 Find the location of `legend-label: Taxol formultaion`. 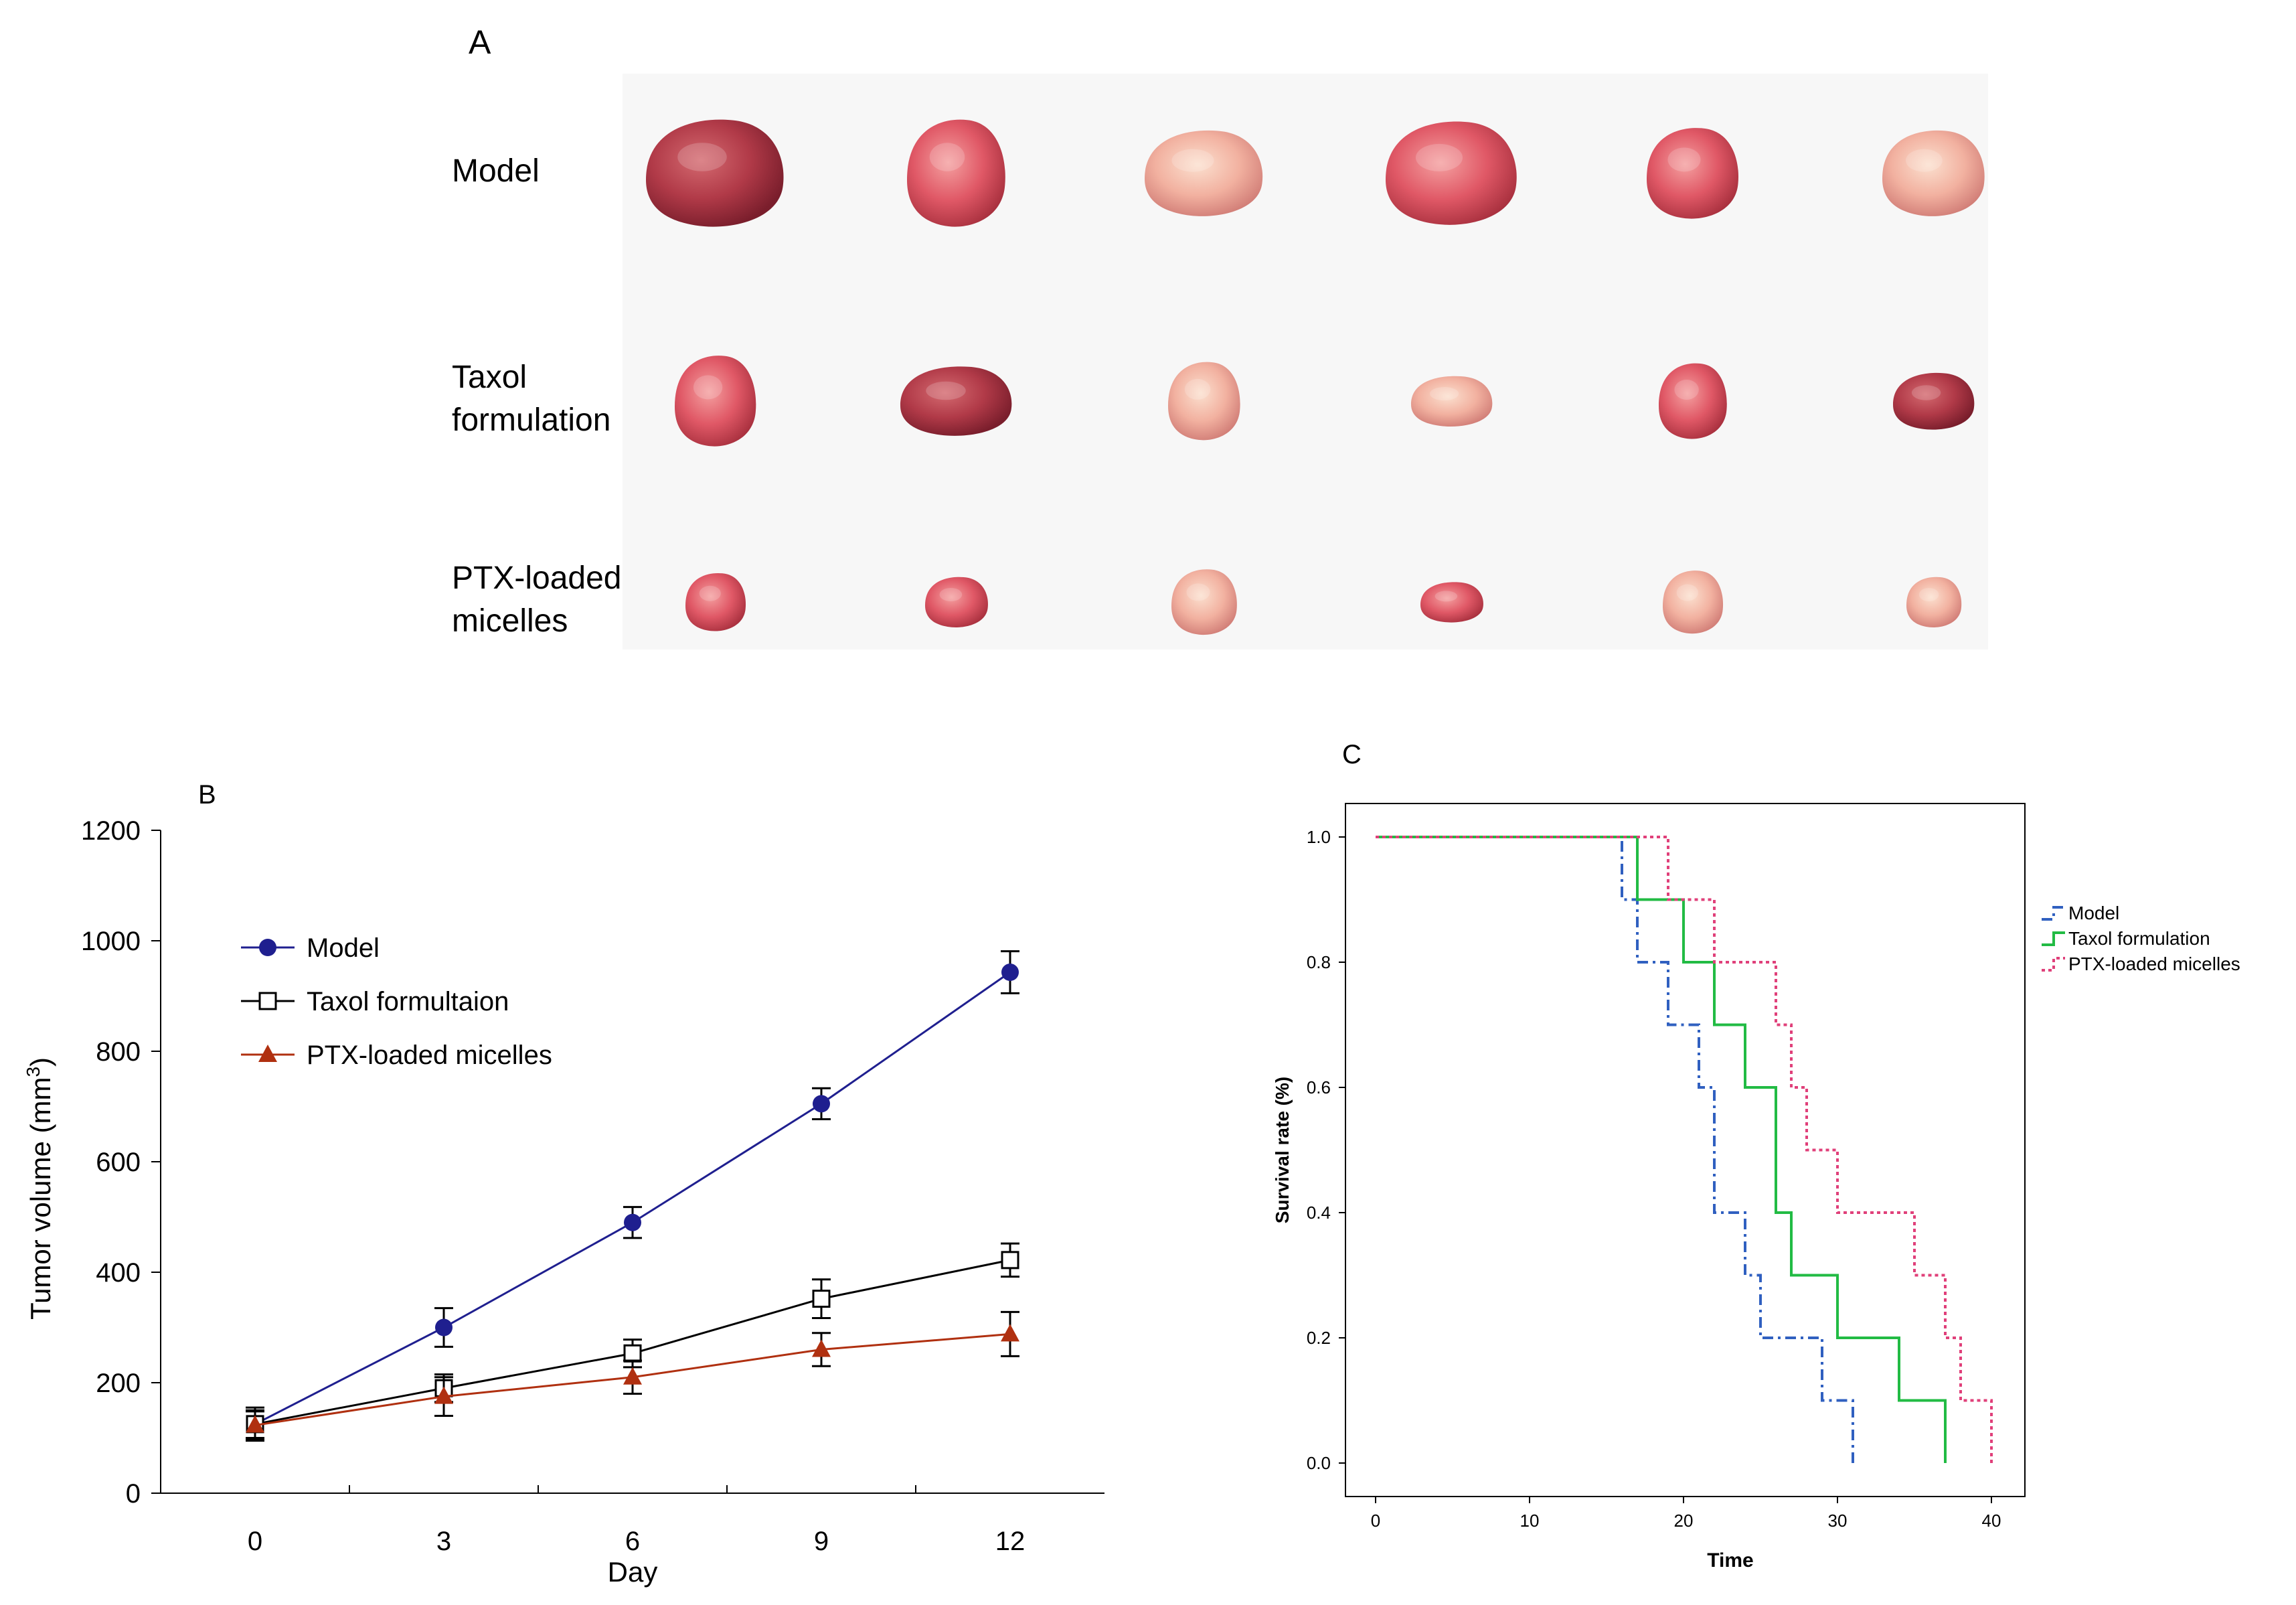

legend-label: Taxol formultaion is located at coordinates (408, 1001).